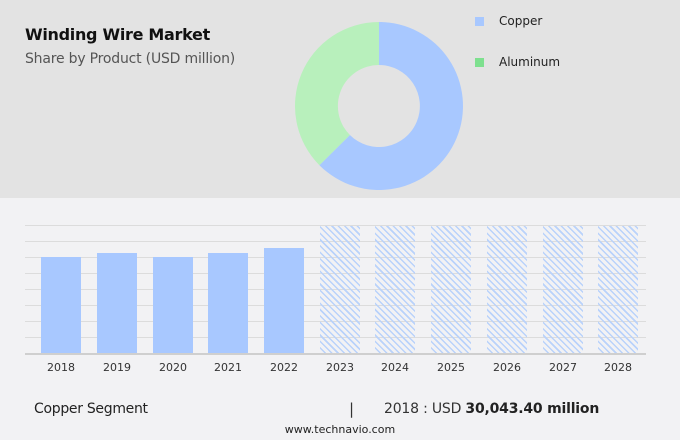  What do you see at coordinates (336, 94) in the screenshot?
I see `donut-slice-aluminum` at bounding box center [336, 94].